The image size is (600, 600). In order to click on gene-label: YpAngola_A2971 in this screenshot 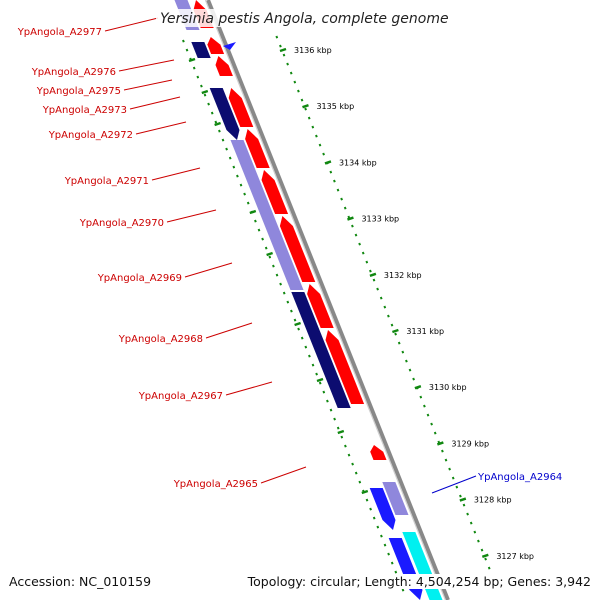, I will do `click(106, 181)`.